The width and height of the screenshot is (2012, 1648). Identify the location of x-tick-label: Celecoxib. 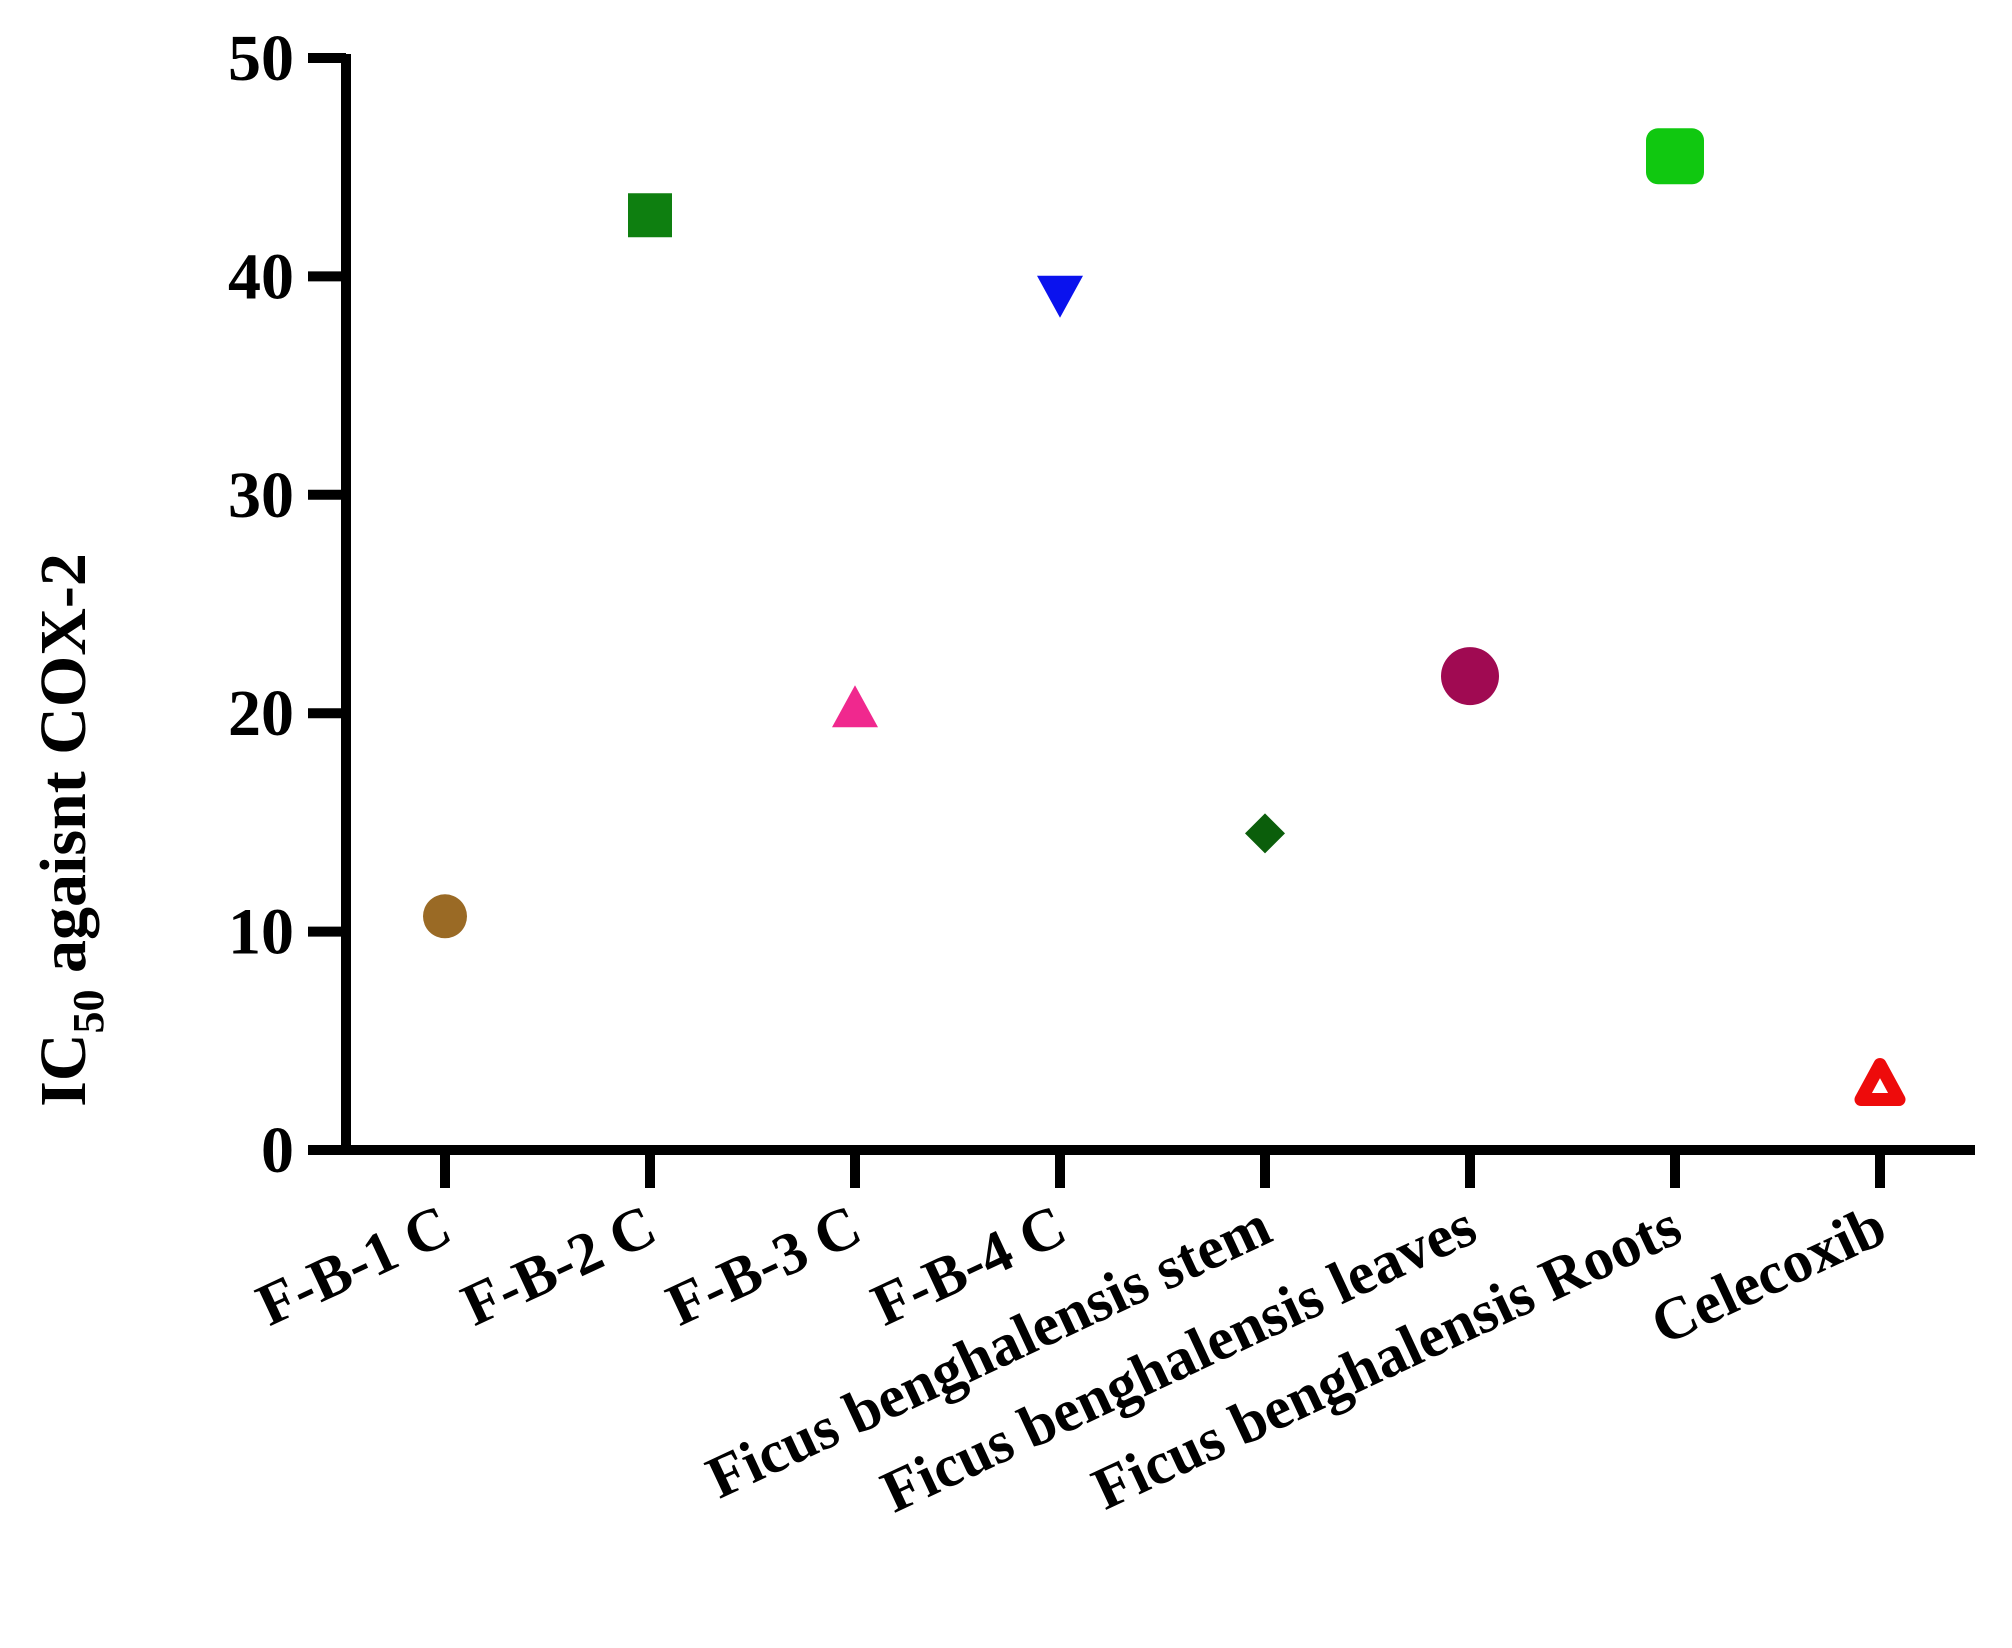
(1768, 1274).